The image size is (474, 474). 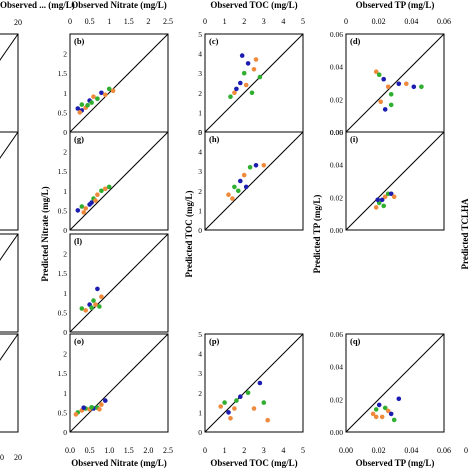 What do you see at coordinates (78, 241) in the screenshot?
I see `panel-label: (l)` at bounding box center [78, 241].